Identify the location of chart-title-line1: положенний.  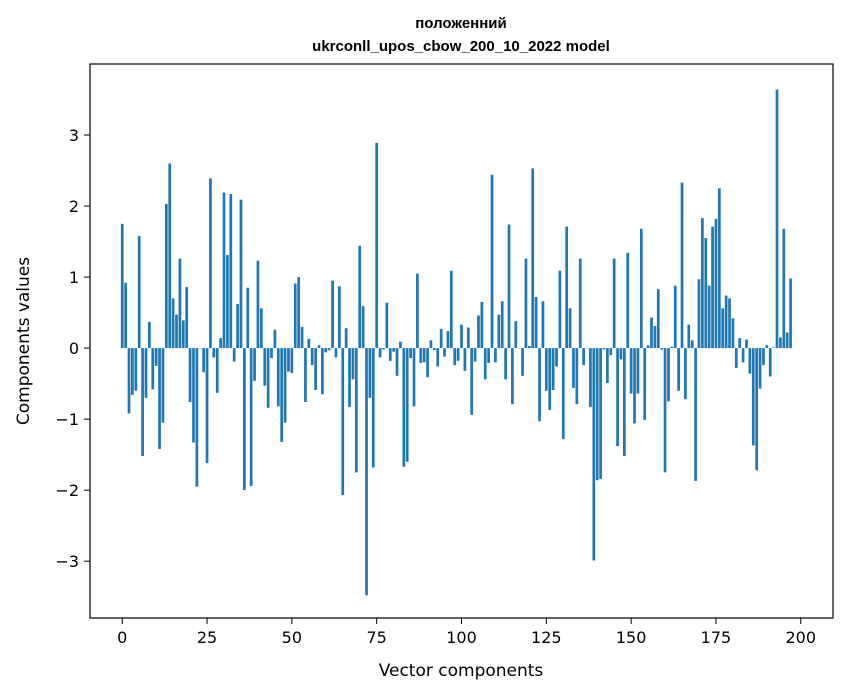
(461, 23).